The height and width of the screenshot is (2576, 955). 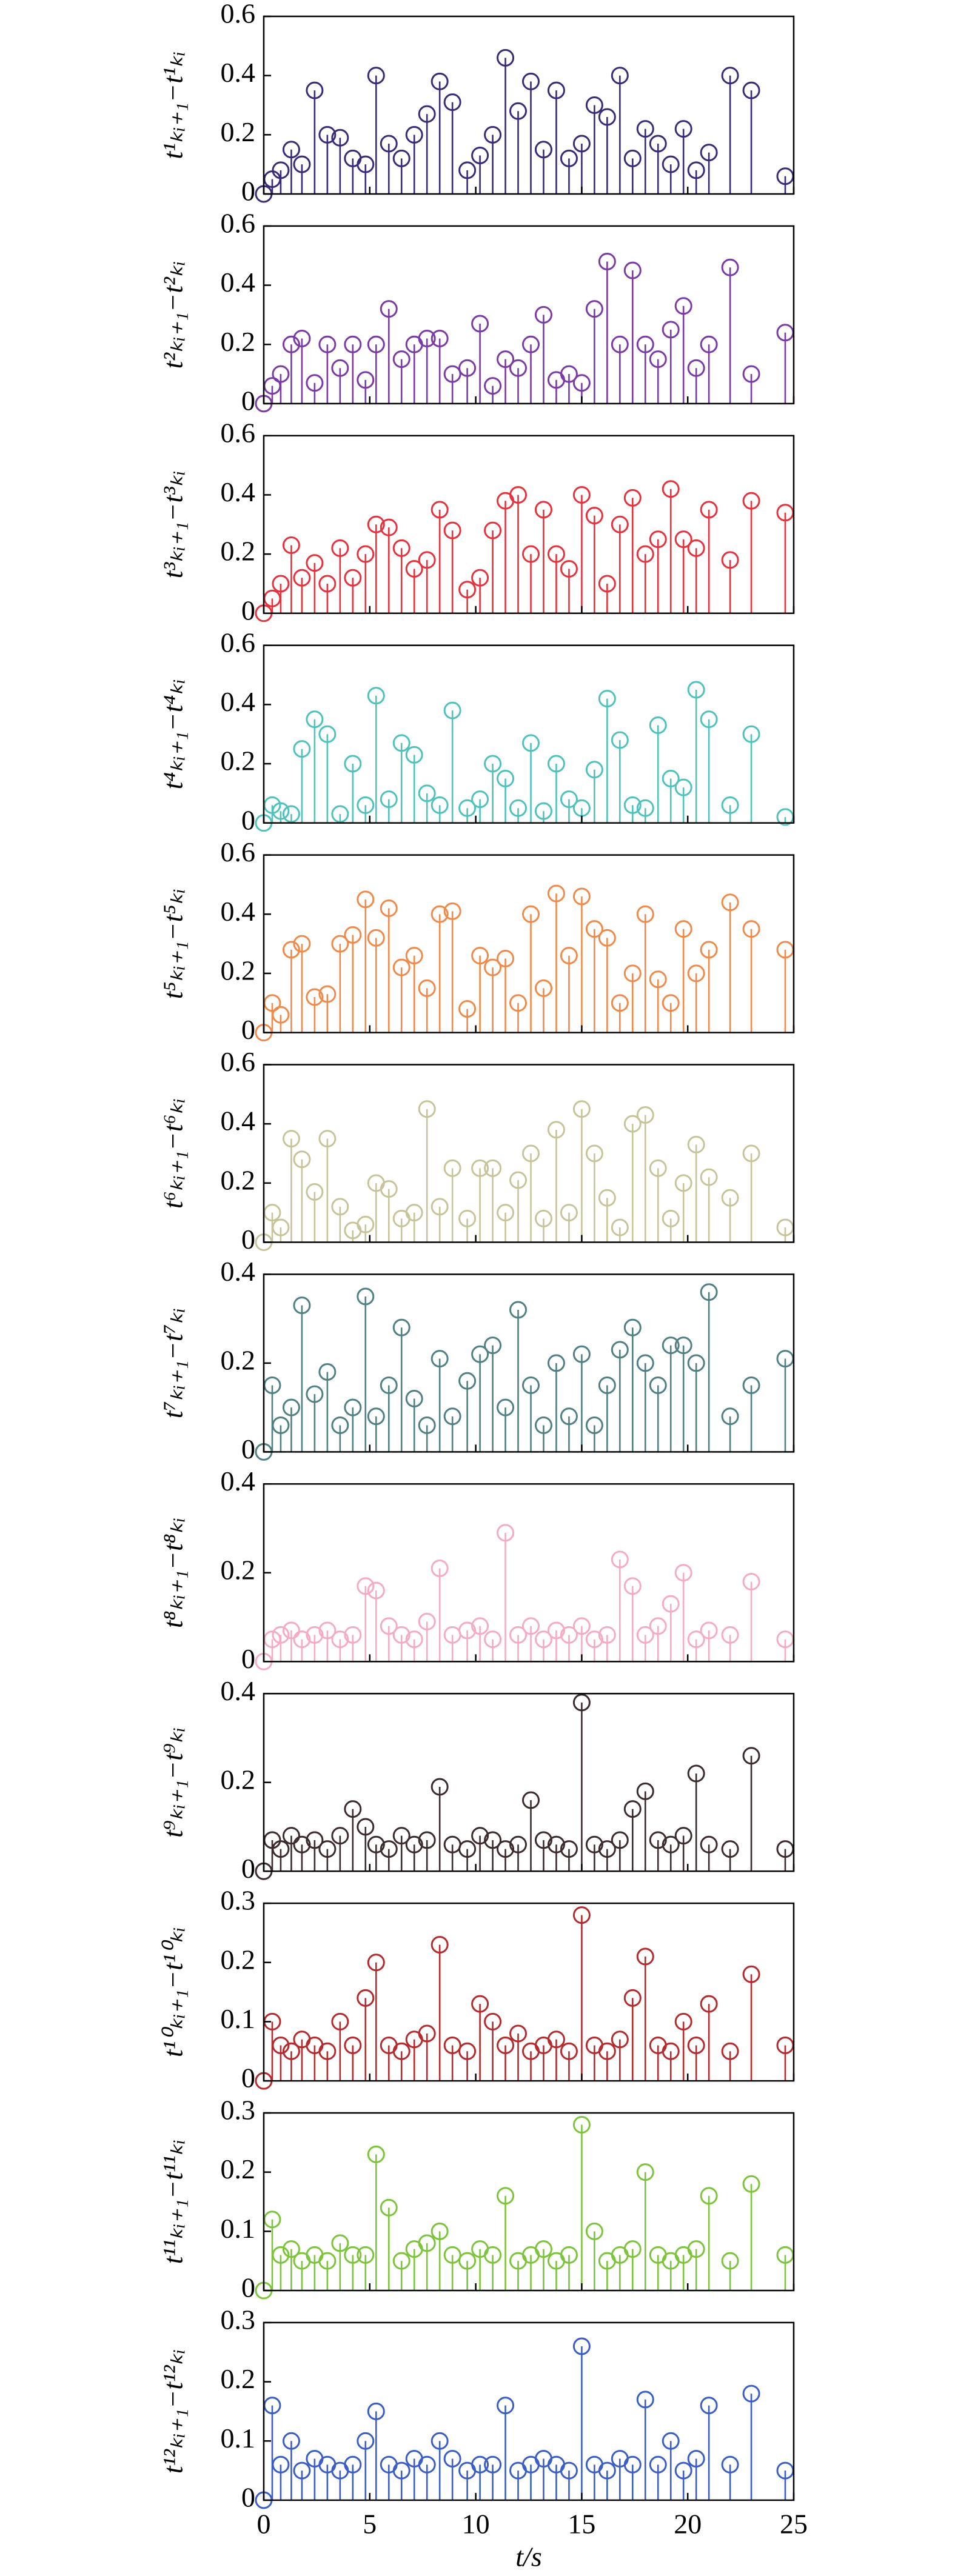 I want to click on y-tick-label: 0.1, so click(x=238, y=2018).